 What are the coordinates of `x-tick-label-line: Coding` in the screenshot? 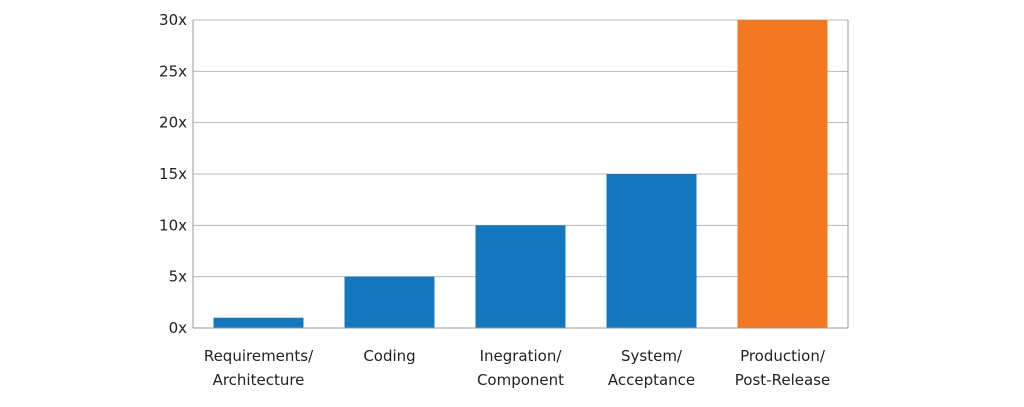 It's located at (389, 356).